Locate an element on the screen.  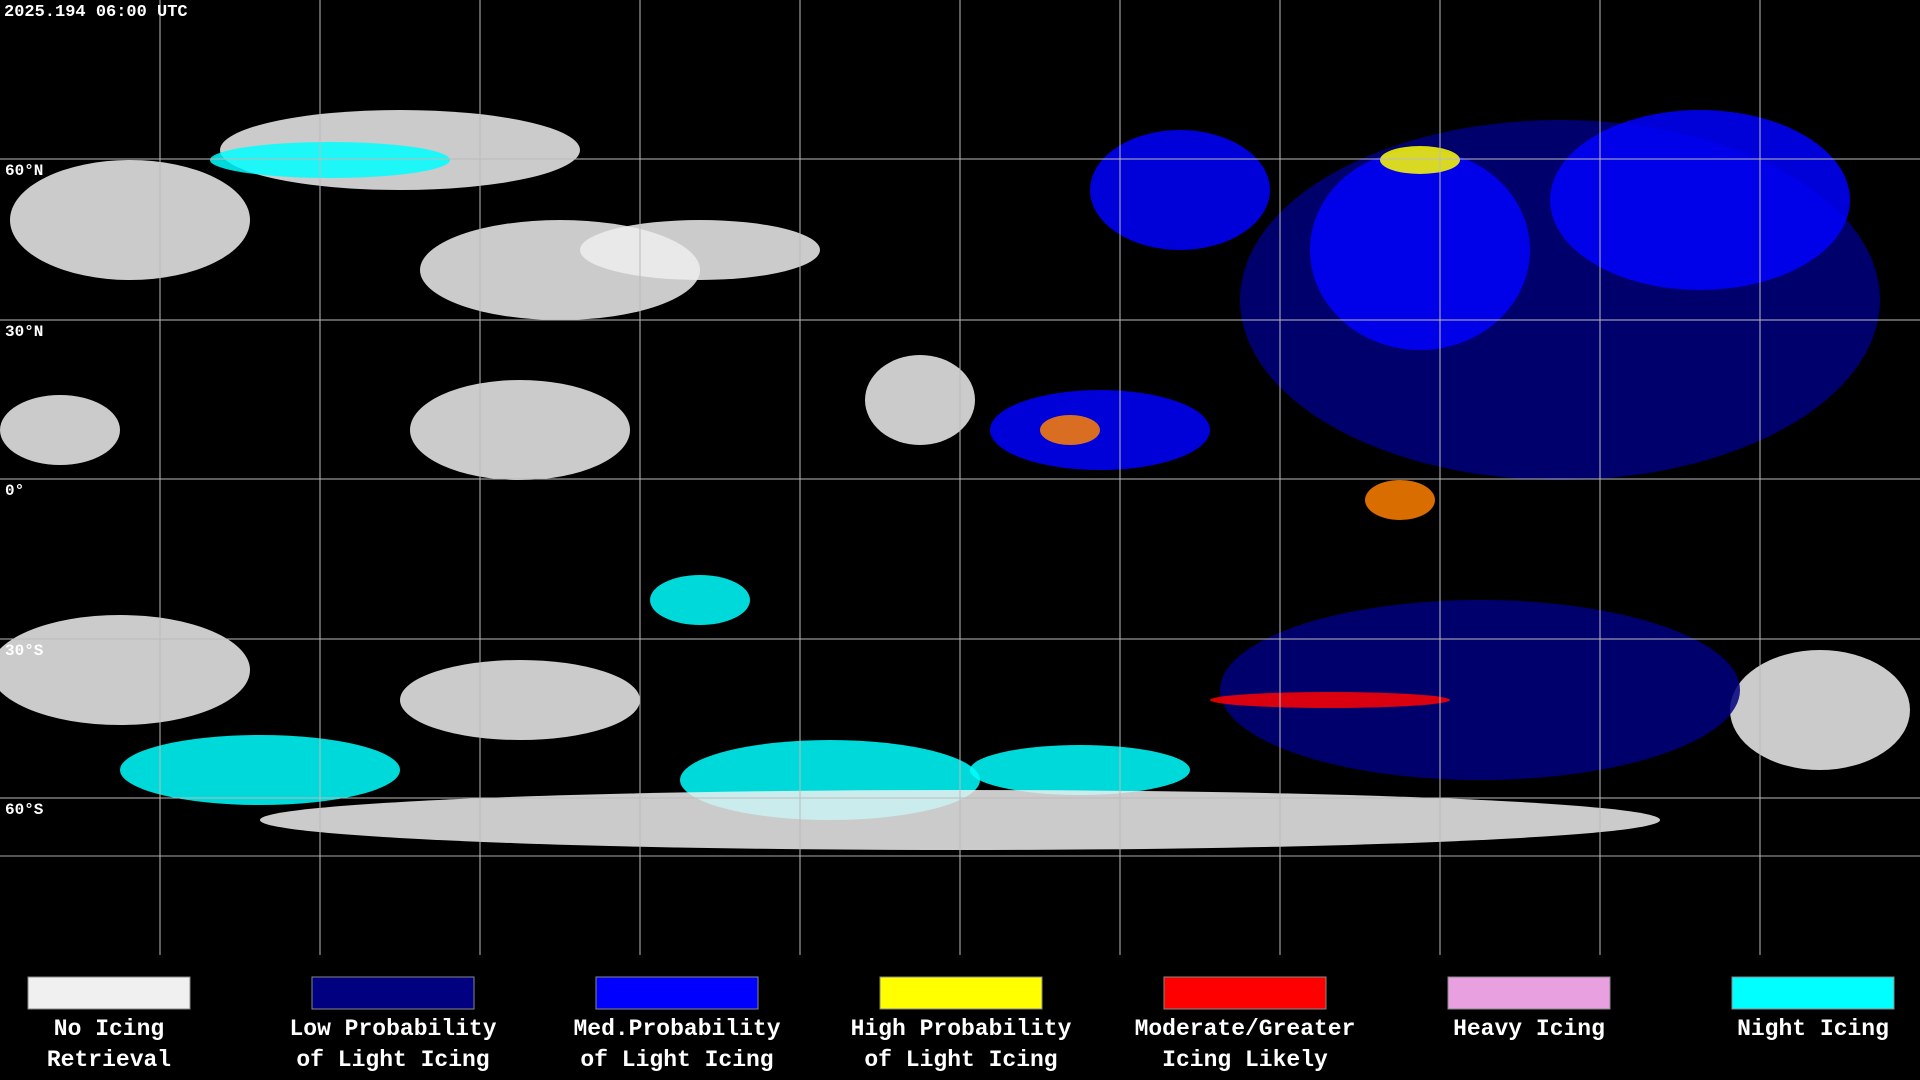
latitude-label: 30°N is located at coordinates (24, 332).